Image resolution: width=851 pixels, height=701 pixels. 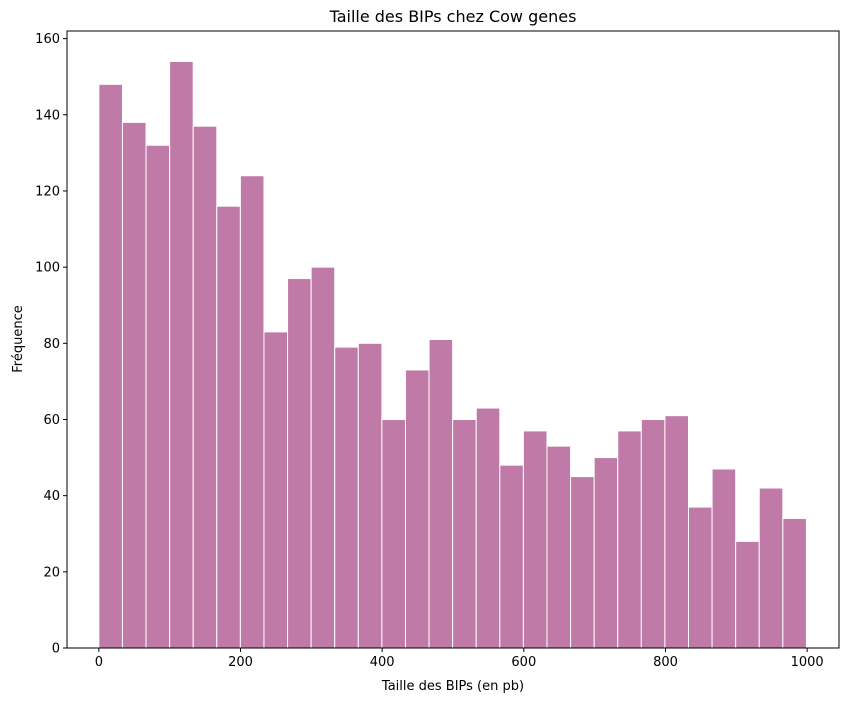 I want to click on y-tick-label: 80, so click(x=51, y=344).